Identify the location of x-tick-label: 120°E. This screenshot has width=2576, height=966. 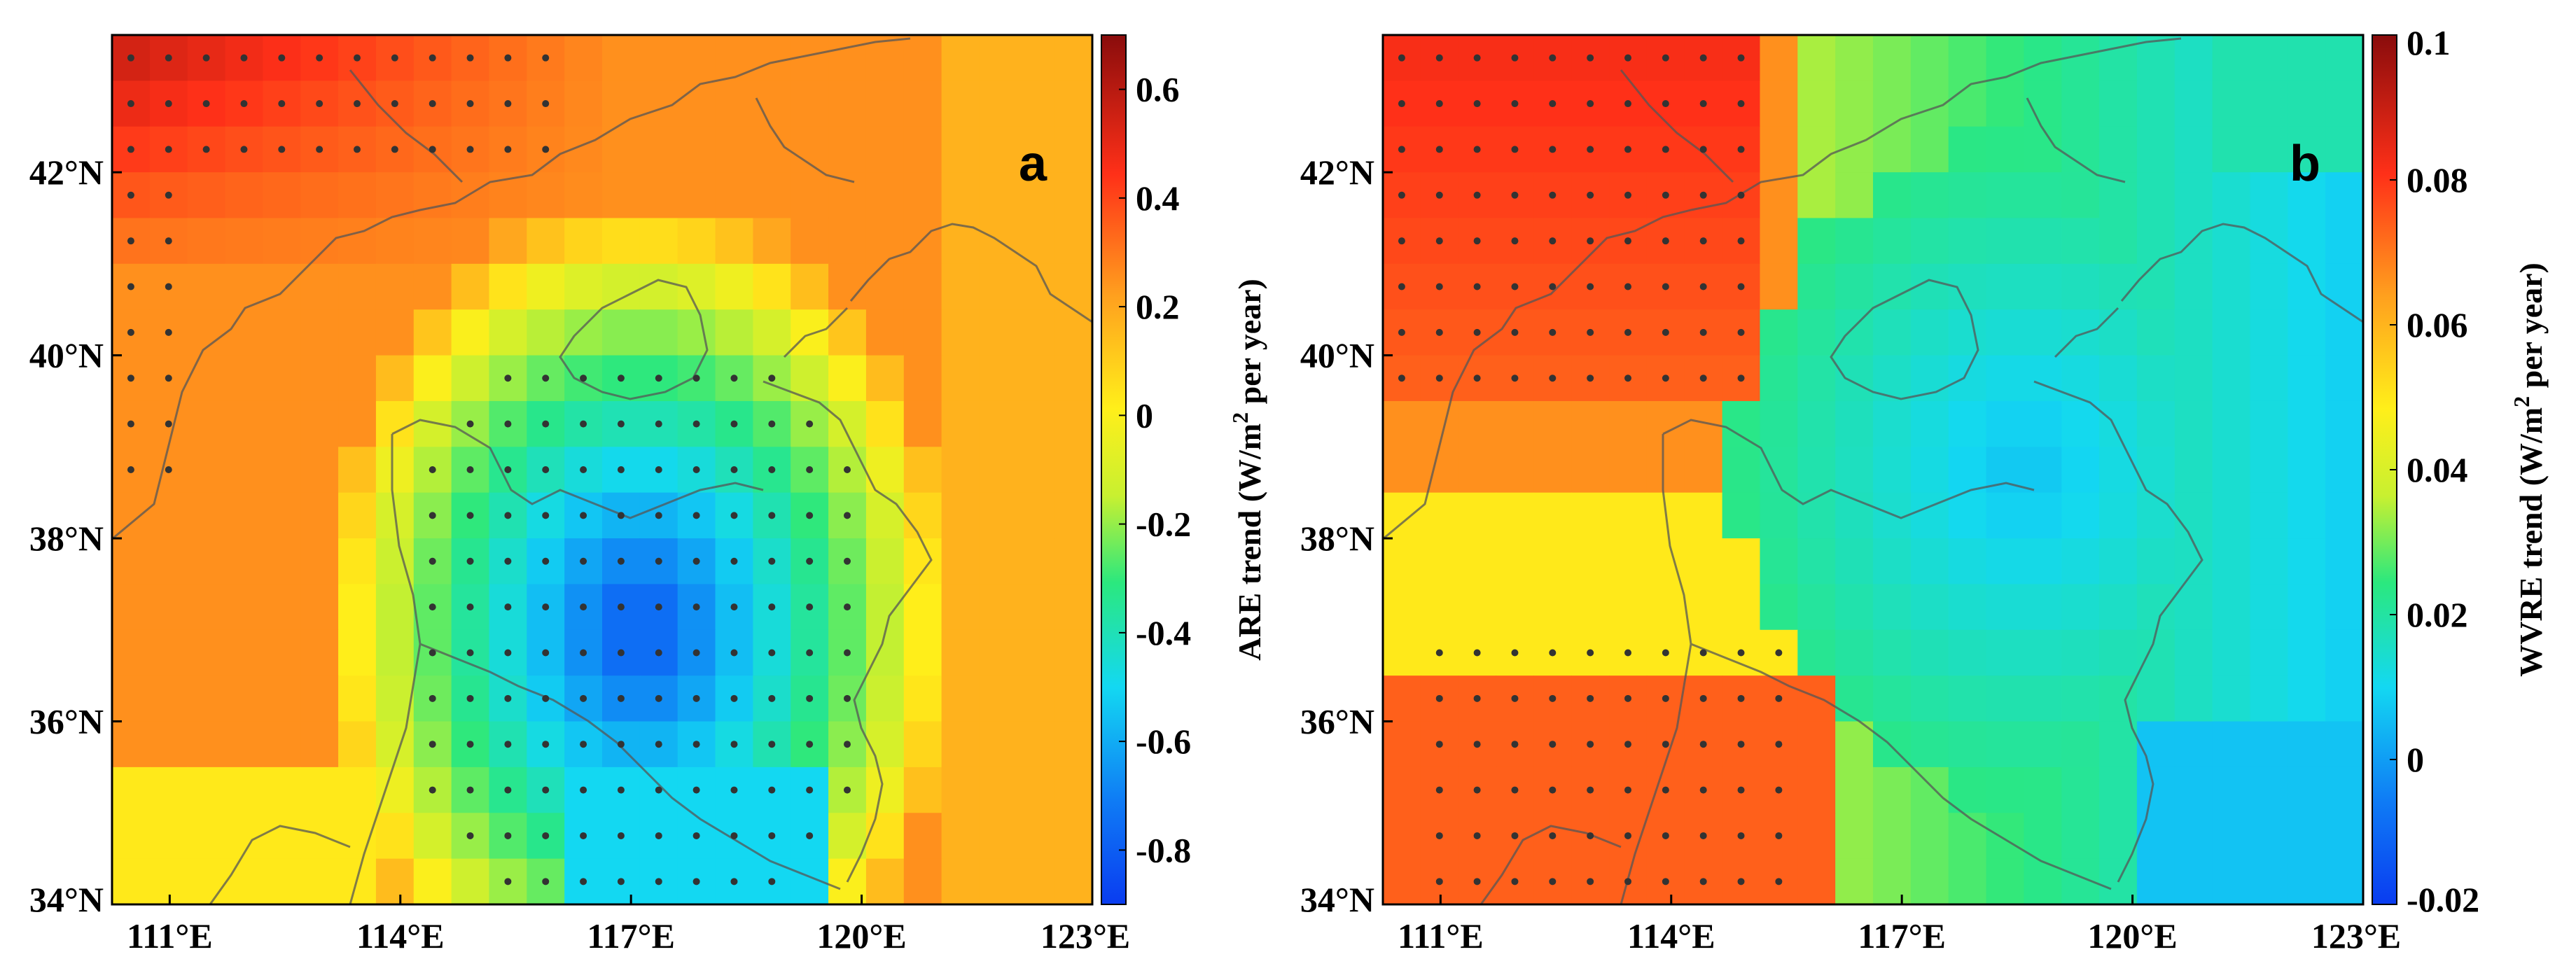
(861, 935).